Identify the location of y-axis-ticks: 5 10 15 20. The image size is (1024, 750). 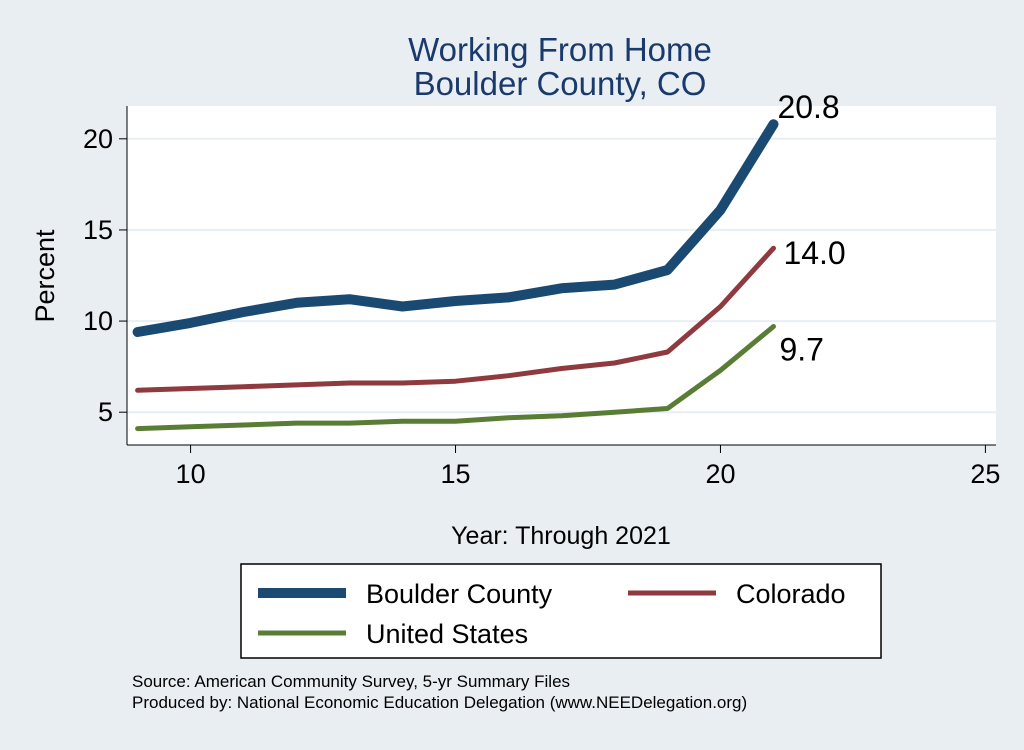
(105, 275).